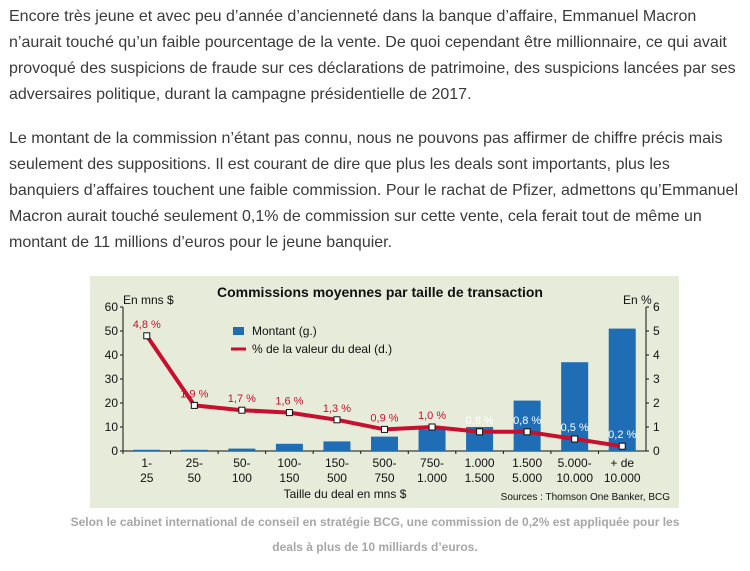 The image size is (750, 571). I want to click on legend-bar-label: Montant (g.), so click(284, 331).